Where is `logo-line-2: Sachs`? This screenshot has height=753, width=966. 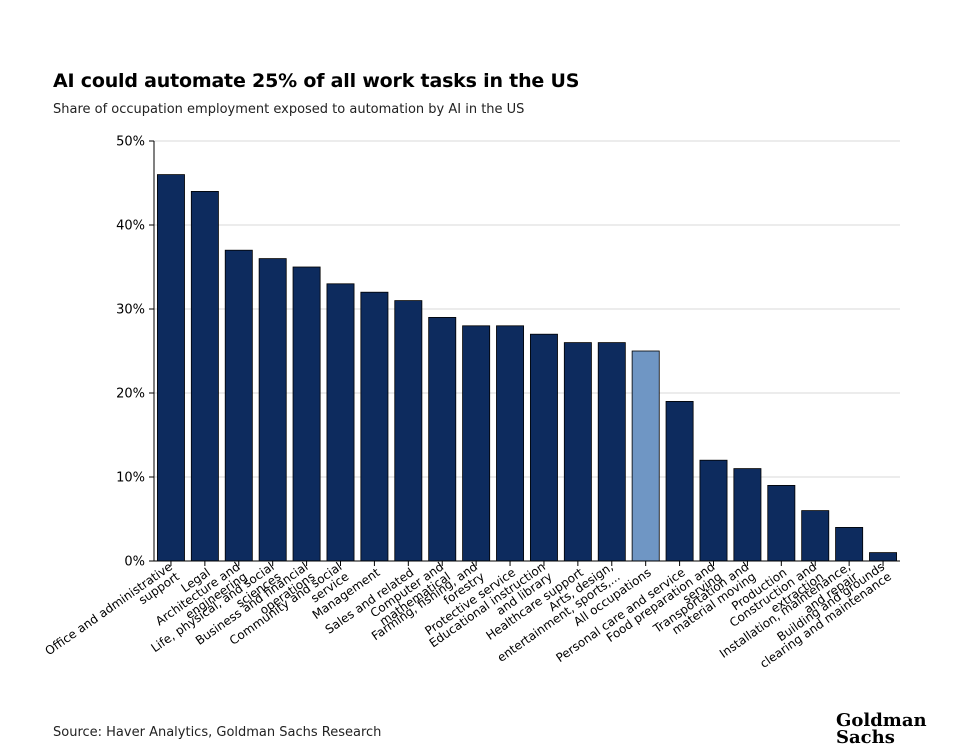 logo-line-2: Sachs is located at coordinates (865, 737).